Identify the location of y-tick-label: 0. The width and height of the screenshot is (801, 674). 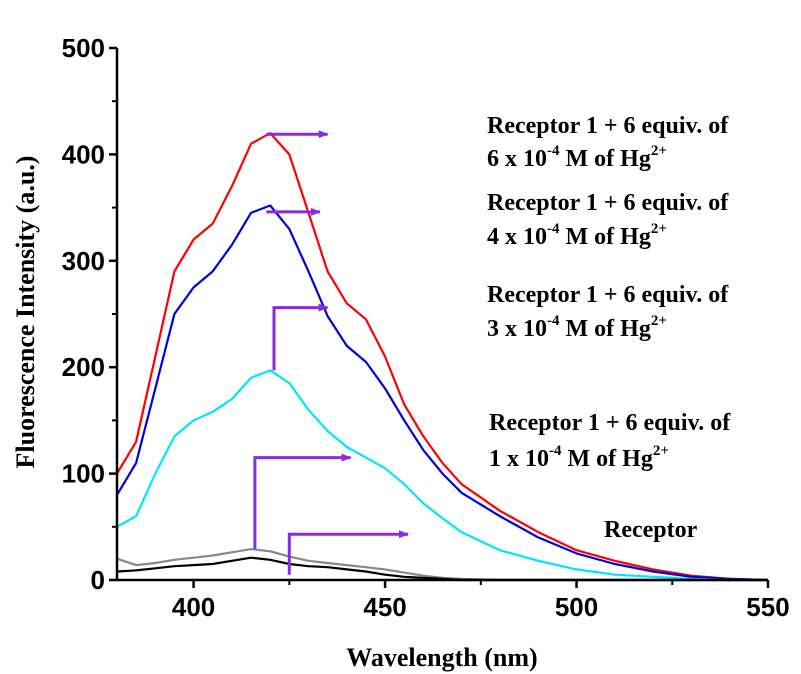
(98, 580).